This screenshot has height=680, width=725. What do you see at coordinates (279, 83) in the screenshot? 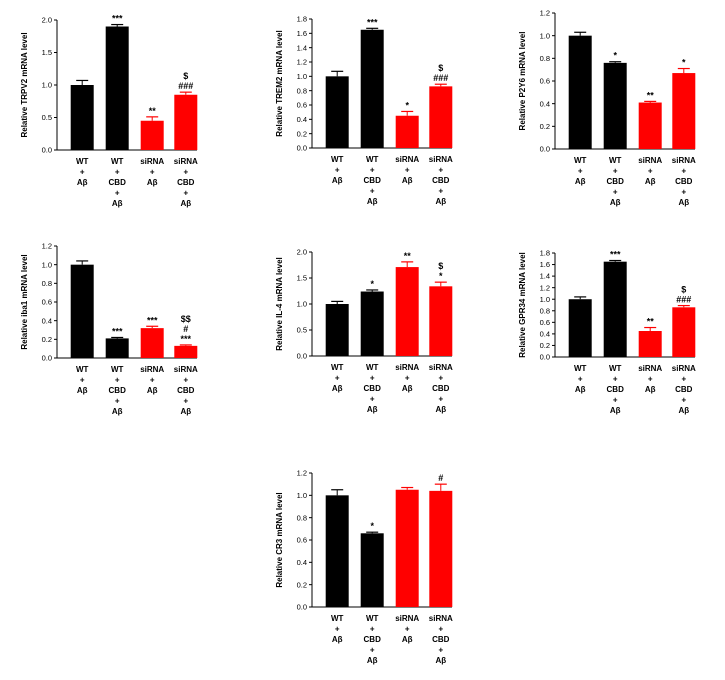
I see `y-axis-label: Relative TREM2 mRNA level` at bounding box center [279, 83].